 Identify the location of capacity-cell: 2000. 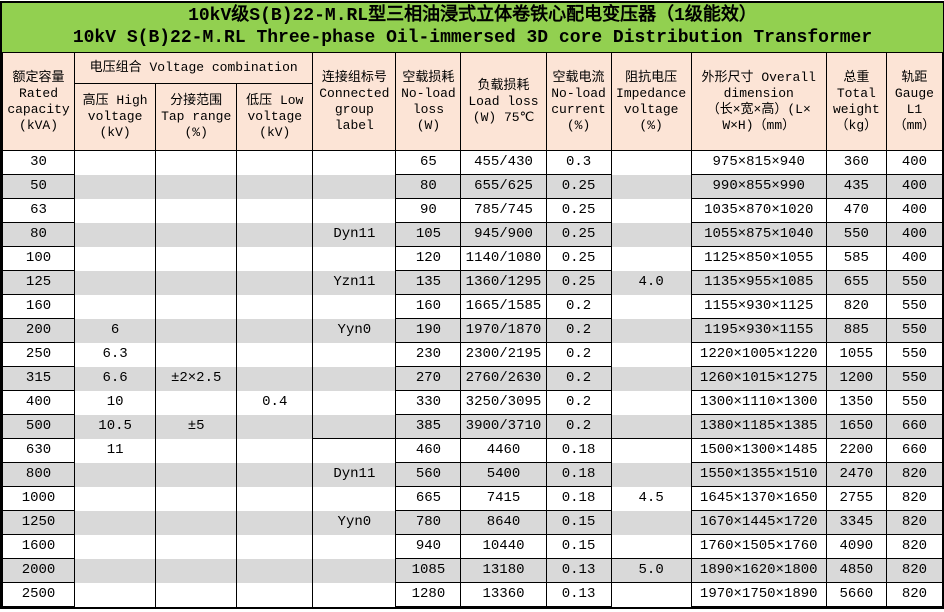
(38, 570).